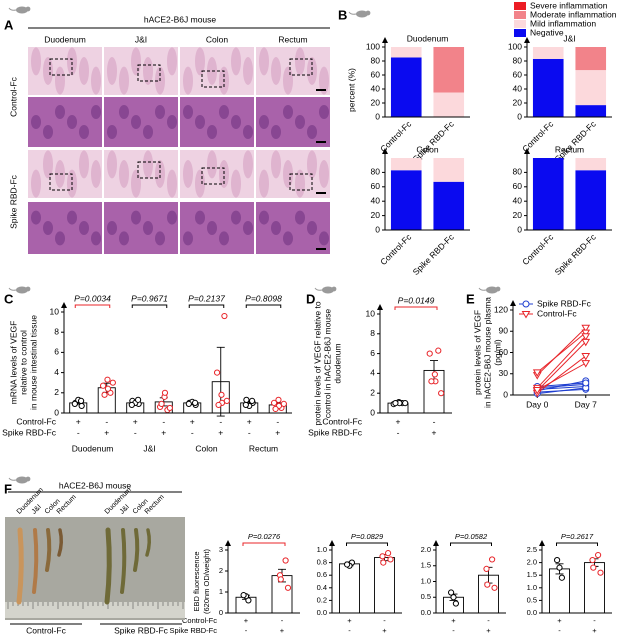  Describe the element at coordinates (349, 588) in the screenshot. I see `bar` at that location.